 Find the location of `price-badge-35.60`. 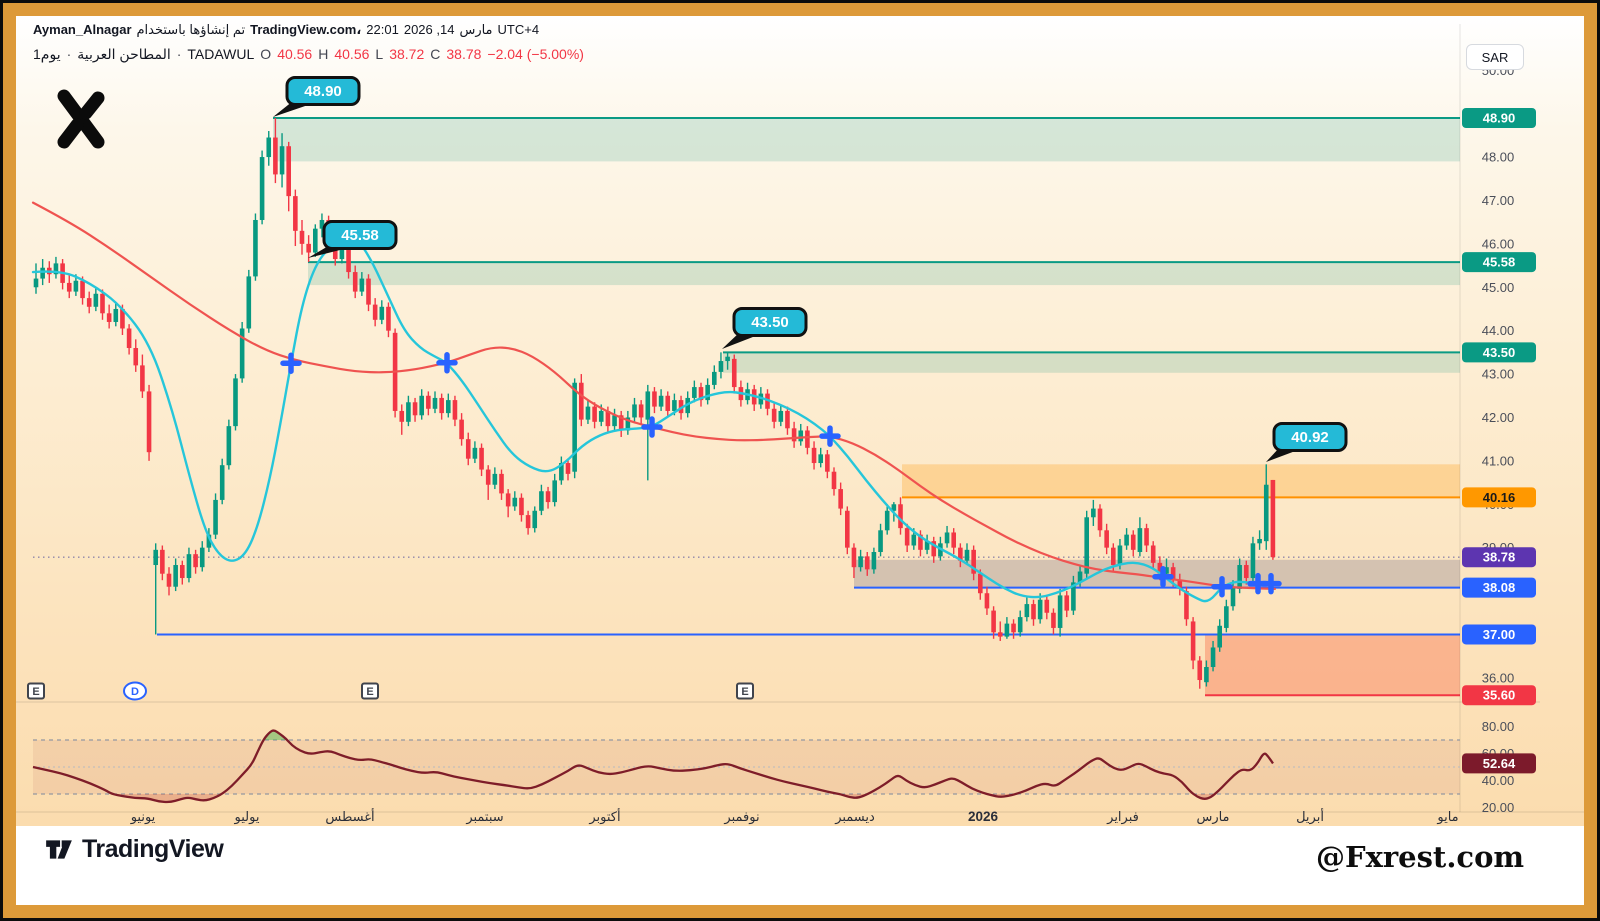

price-badge-35.60 is located at coordinates (1499, 695).